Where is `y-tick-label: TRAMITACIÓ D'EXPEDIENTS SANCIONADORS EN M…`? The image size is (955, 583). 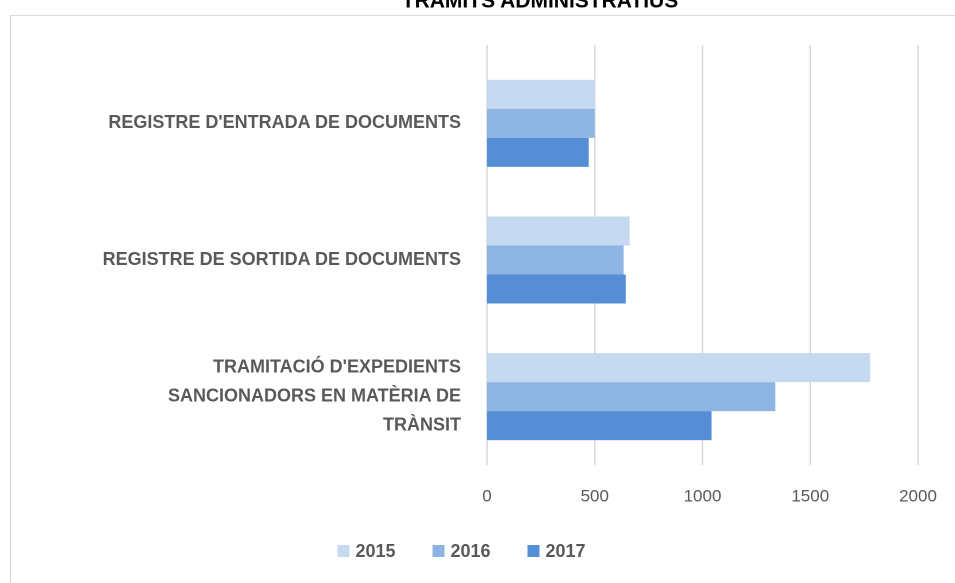
y-tick-label: TRAMITACIÓ D'EXPEDIENTS SANCIONADORS EN M… is located at coordinates (314, 394).